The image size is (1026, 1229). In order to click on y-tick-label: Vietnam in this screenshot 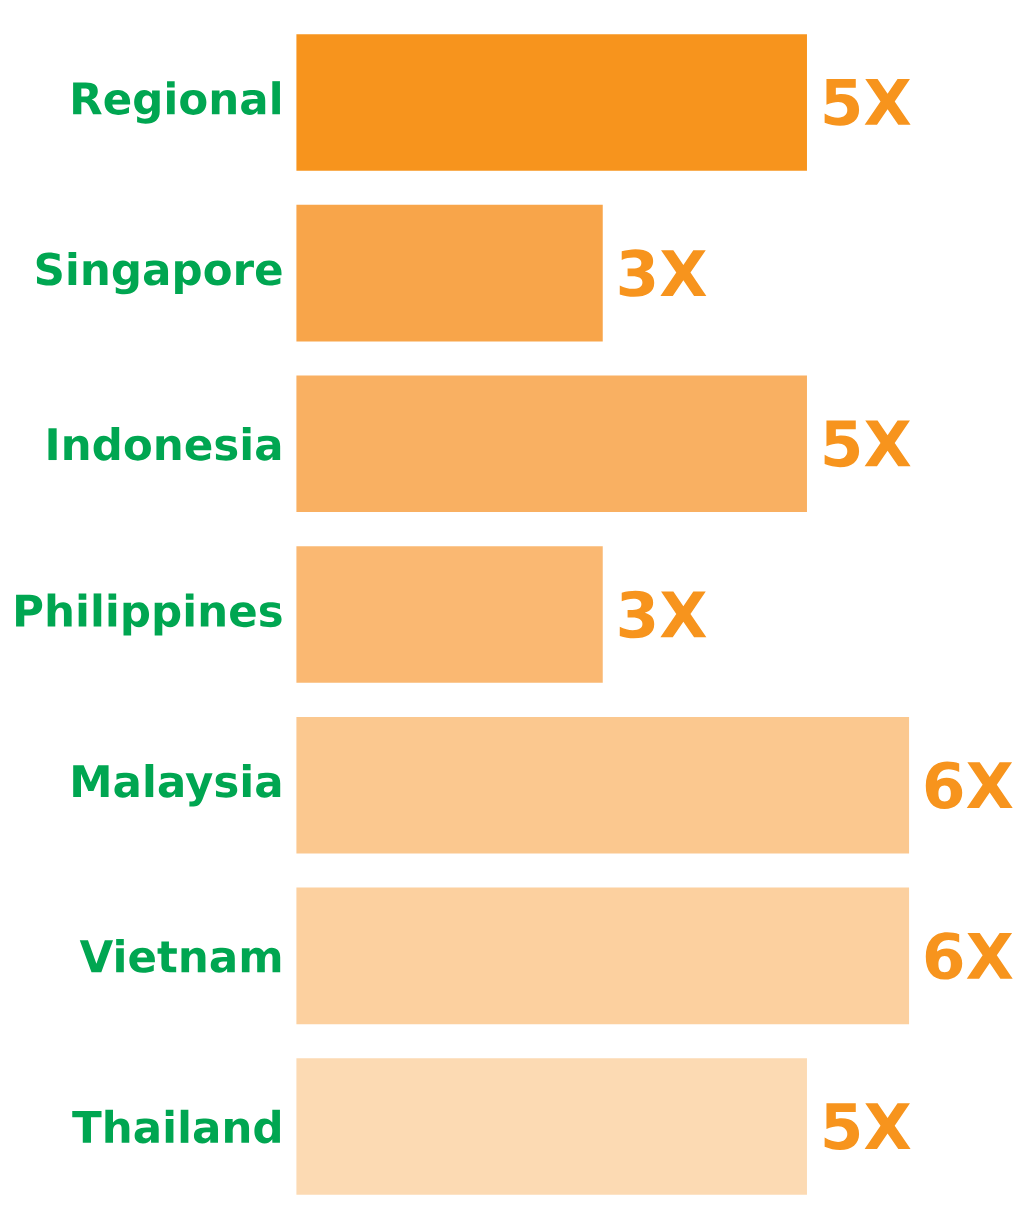, I will do `click(180, 956)`.